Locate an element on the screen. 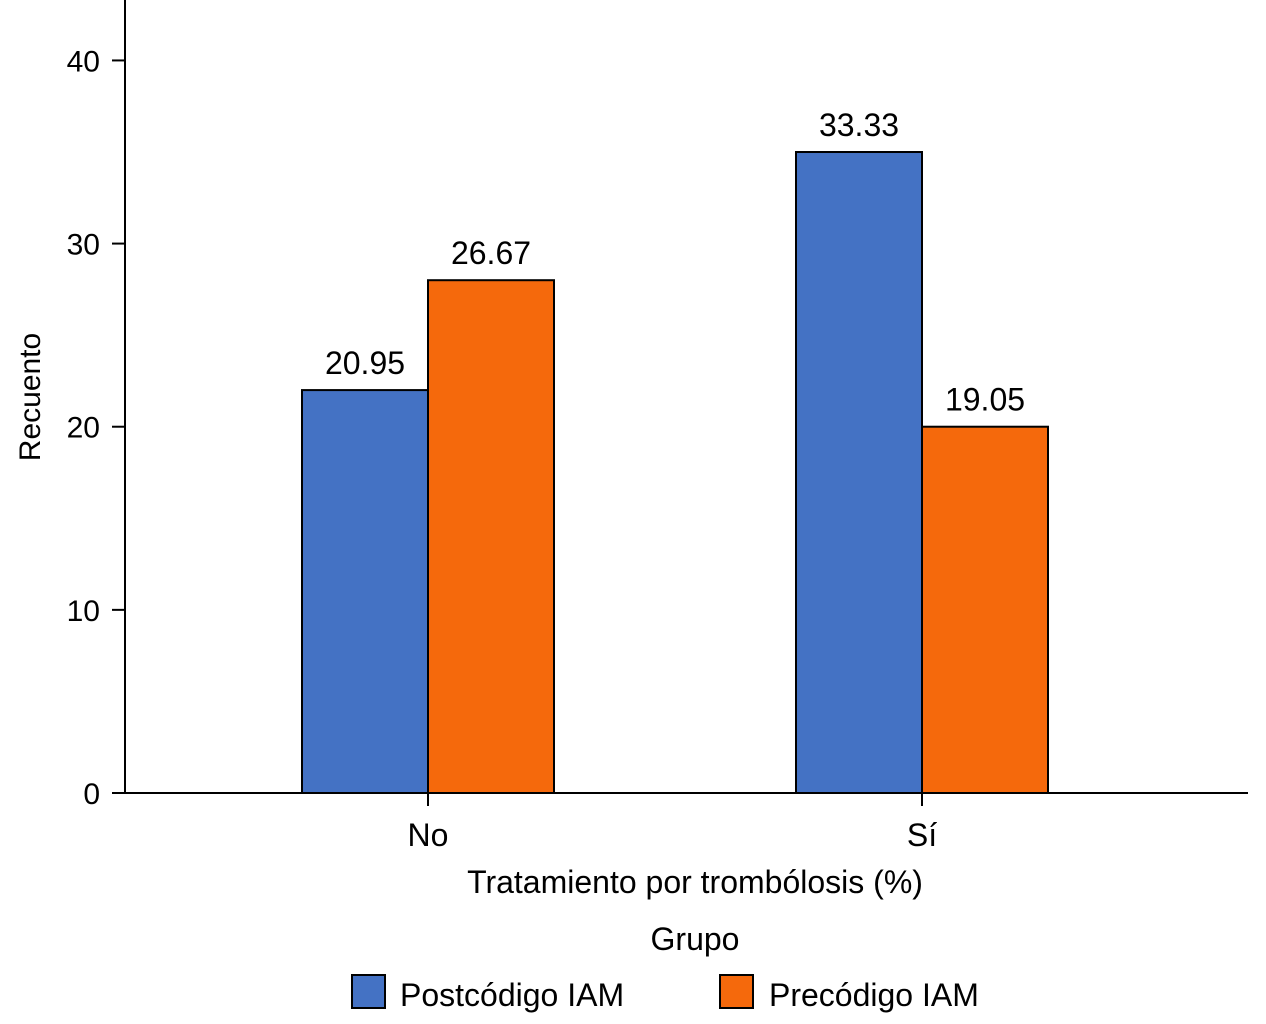 The width and height of the screenshot is (1266, 1024). legend-swatch-precodigo is located at coordinates (736, 991).